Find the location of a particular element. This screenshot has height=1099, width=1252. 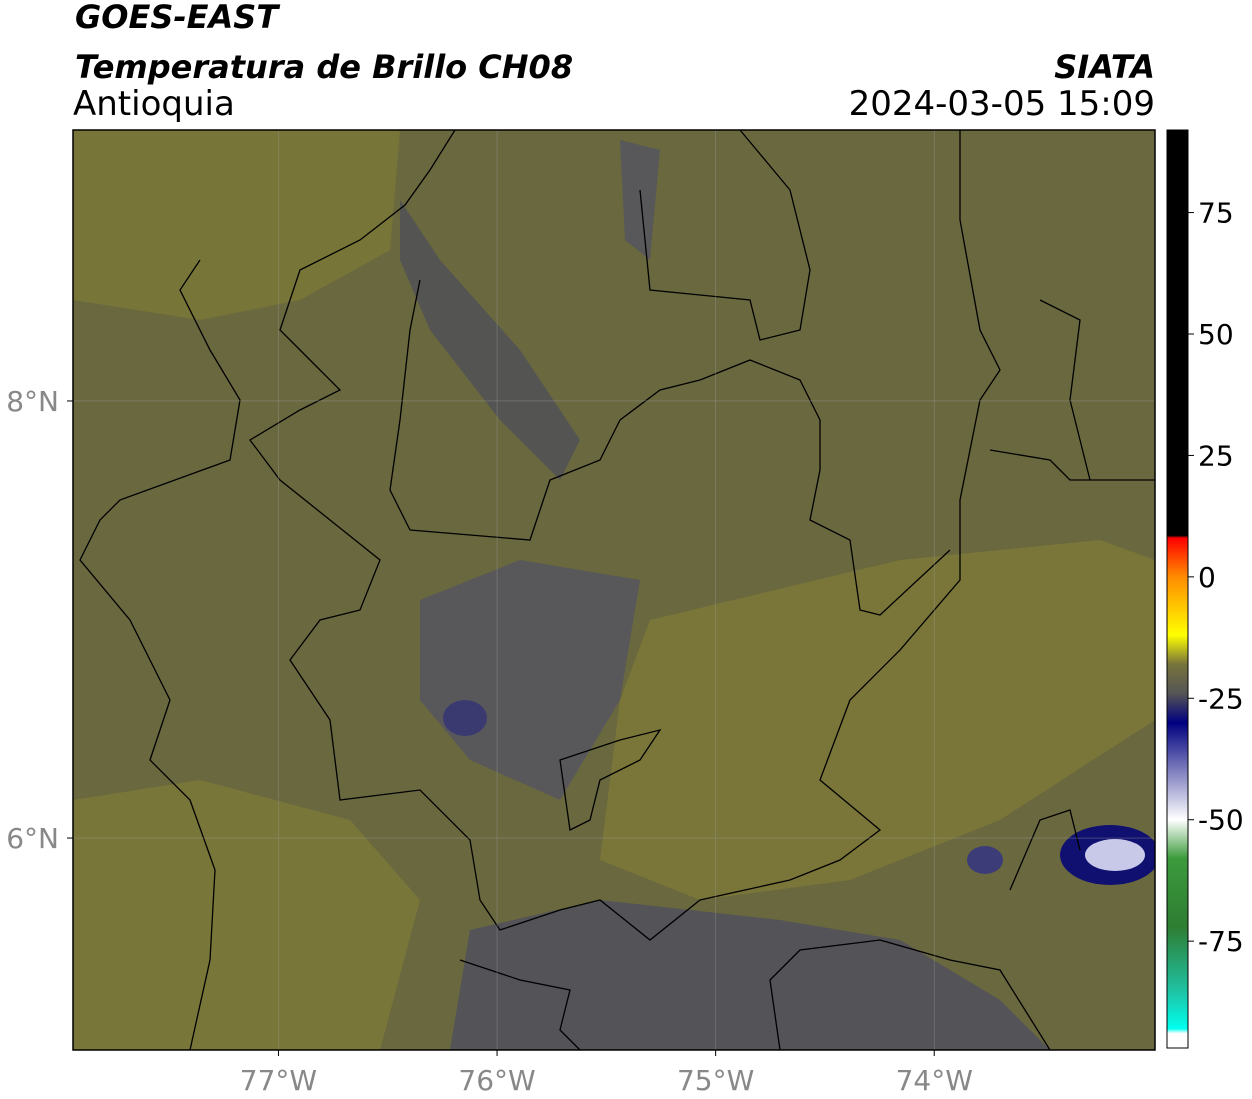

coast is located at coordinates (160, 654).